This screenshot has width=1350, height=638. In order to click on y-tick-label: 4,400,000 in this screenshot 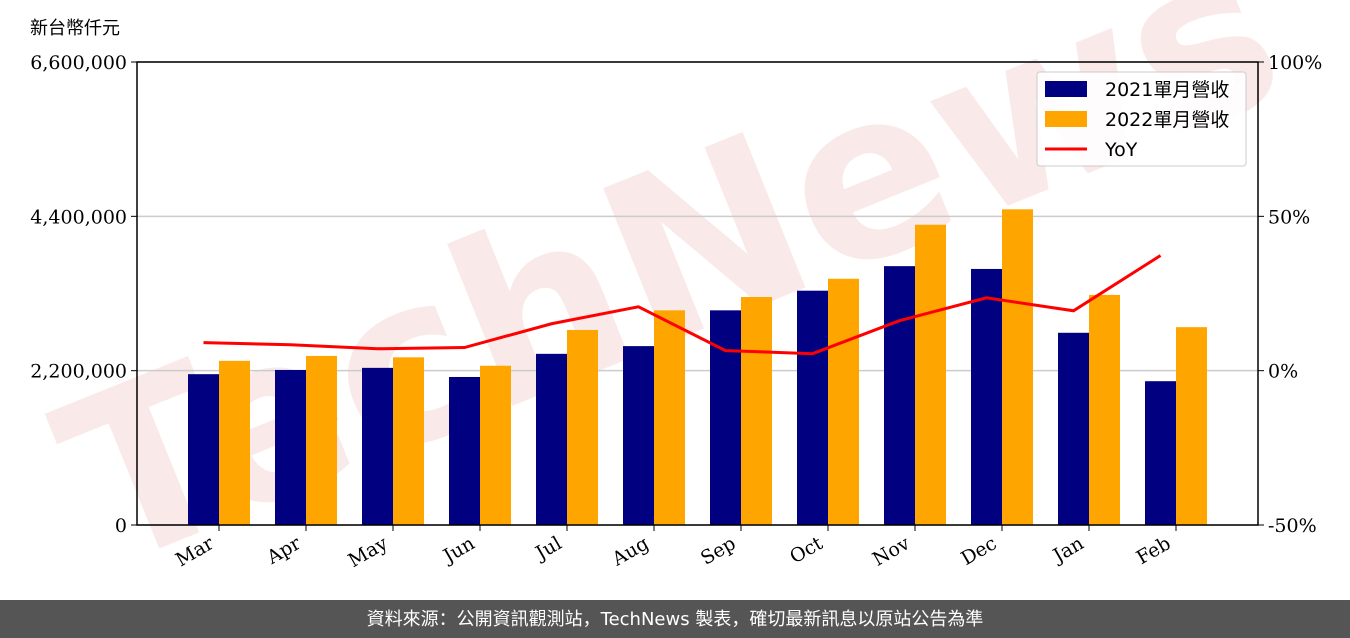, I will do `click(78, 217)`.